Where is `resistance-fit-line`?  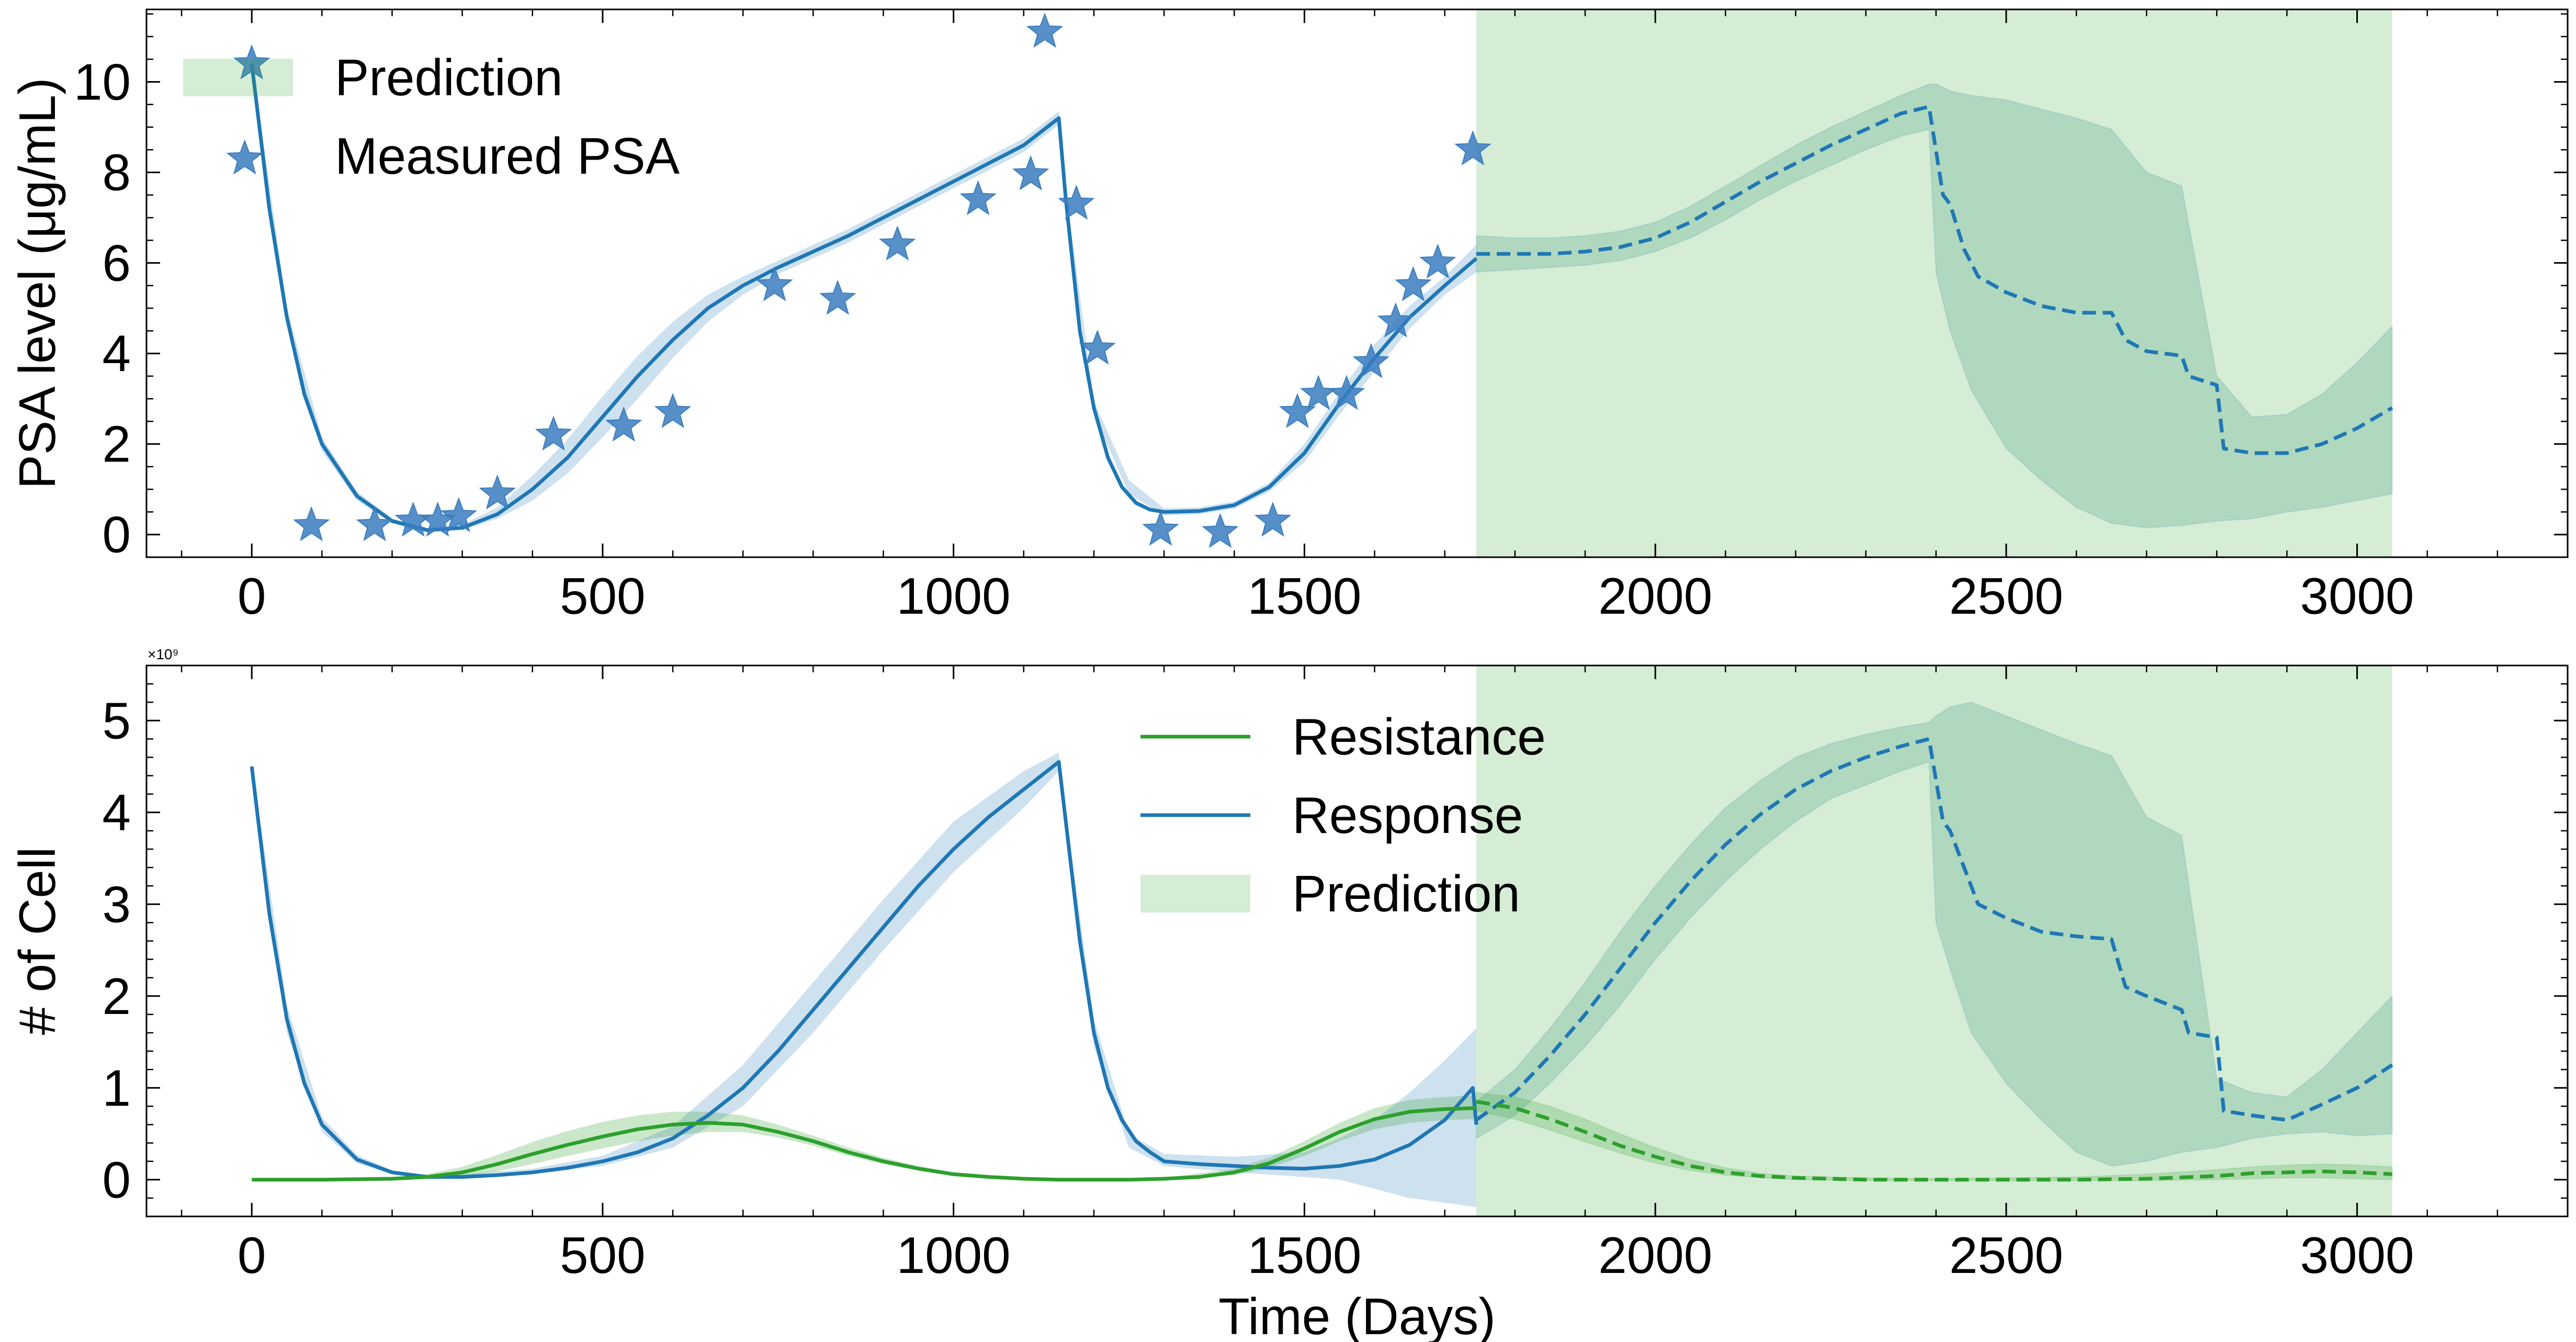
resistance-fit-line is located at coordinates (865, 1144).